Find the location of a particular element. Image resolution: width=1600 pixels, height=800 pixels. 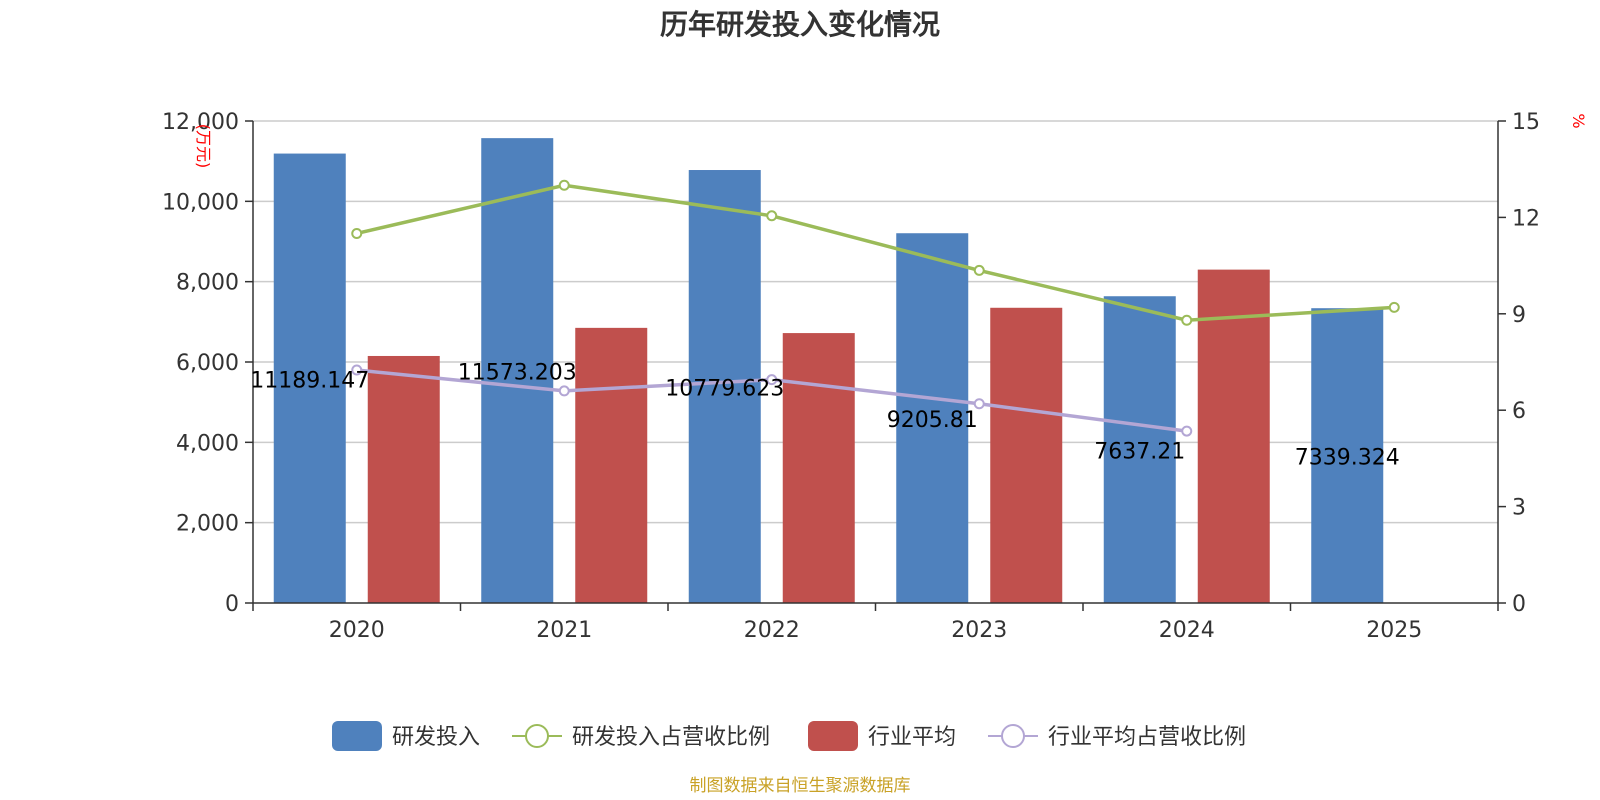

y-left-tick-label: 2,000 is located at coordinates (207, 524).